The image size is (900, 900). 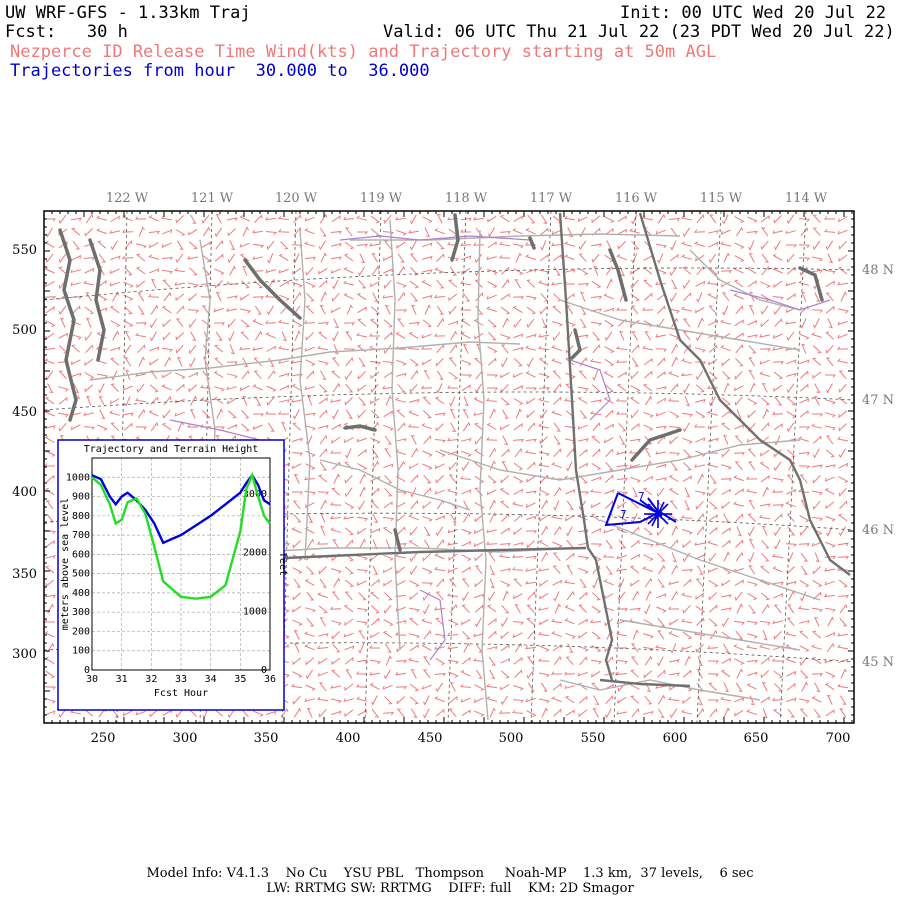 I want to click on inset-y-tick: 300, so click(x=81, y=612).